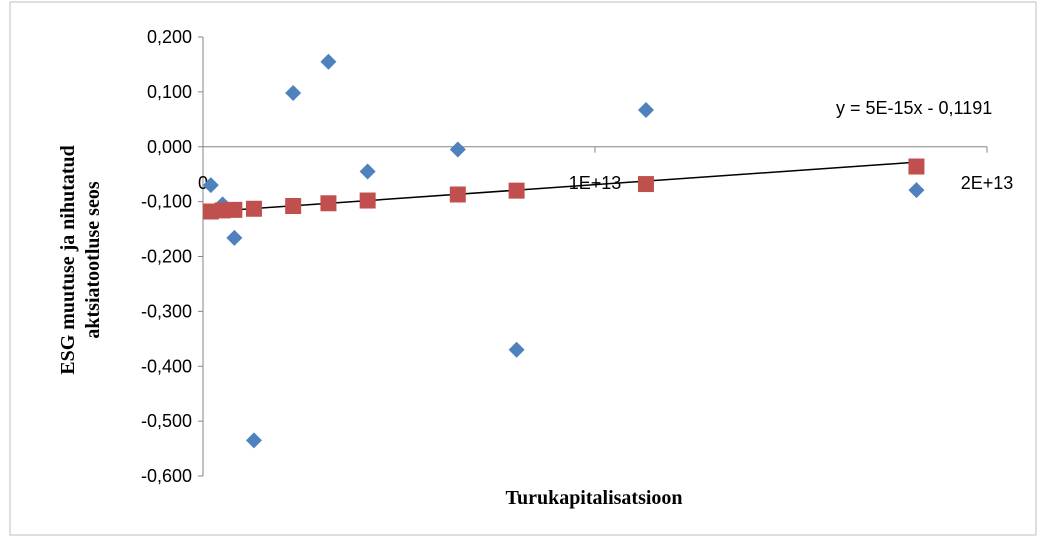 This screenshot has height=540, width=1041. Describe the element at coordinates (169, 92) in the screenshot. I see `y-tick-label: 0,100` at that location.